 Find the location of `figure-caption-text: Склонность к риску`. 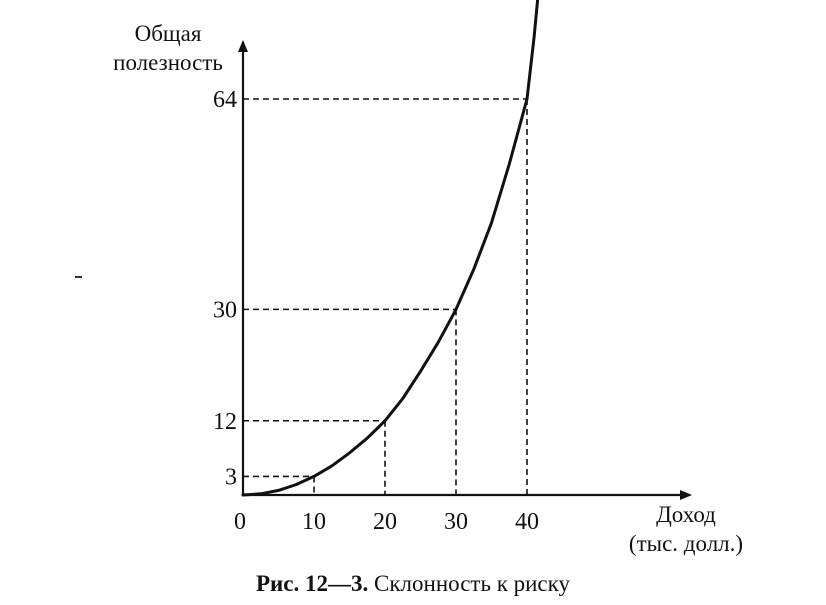

figure-caption-text: Склонность к риску is located at coordinates (469, 583).